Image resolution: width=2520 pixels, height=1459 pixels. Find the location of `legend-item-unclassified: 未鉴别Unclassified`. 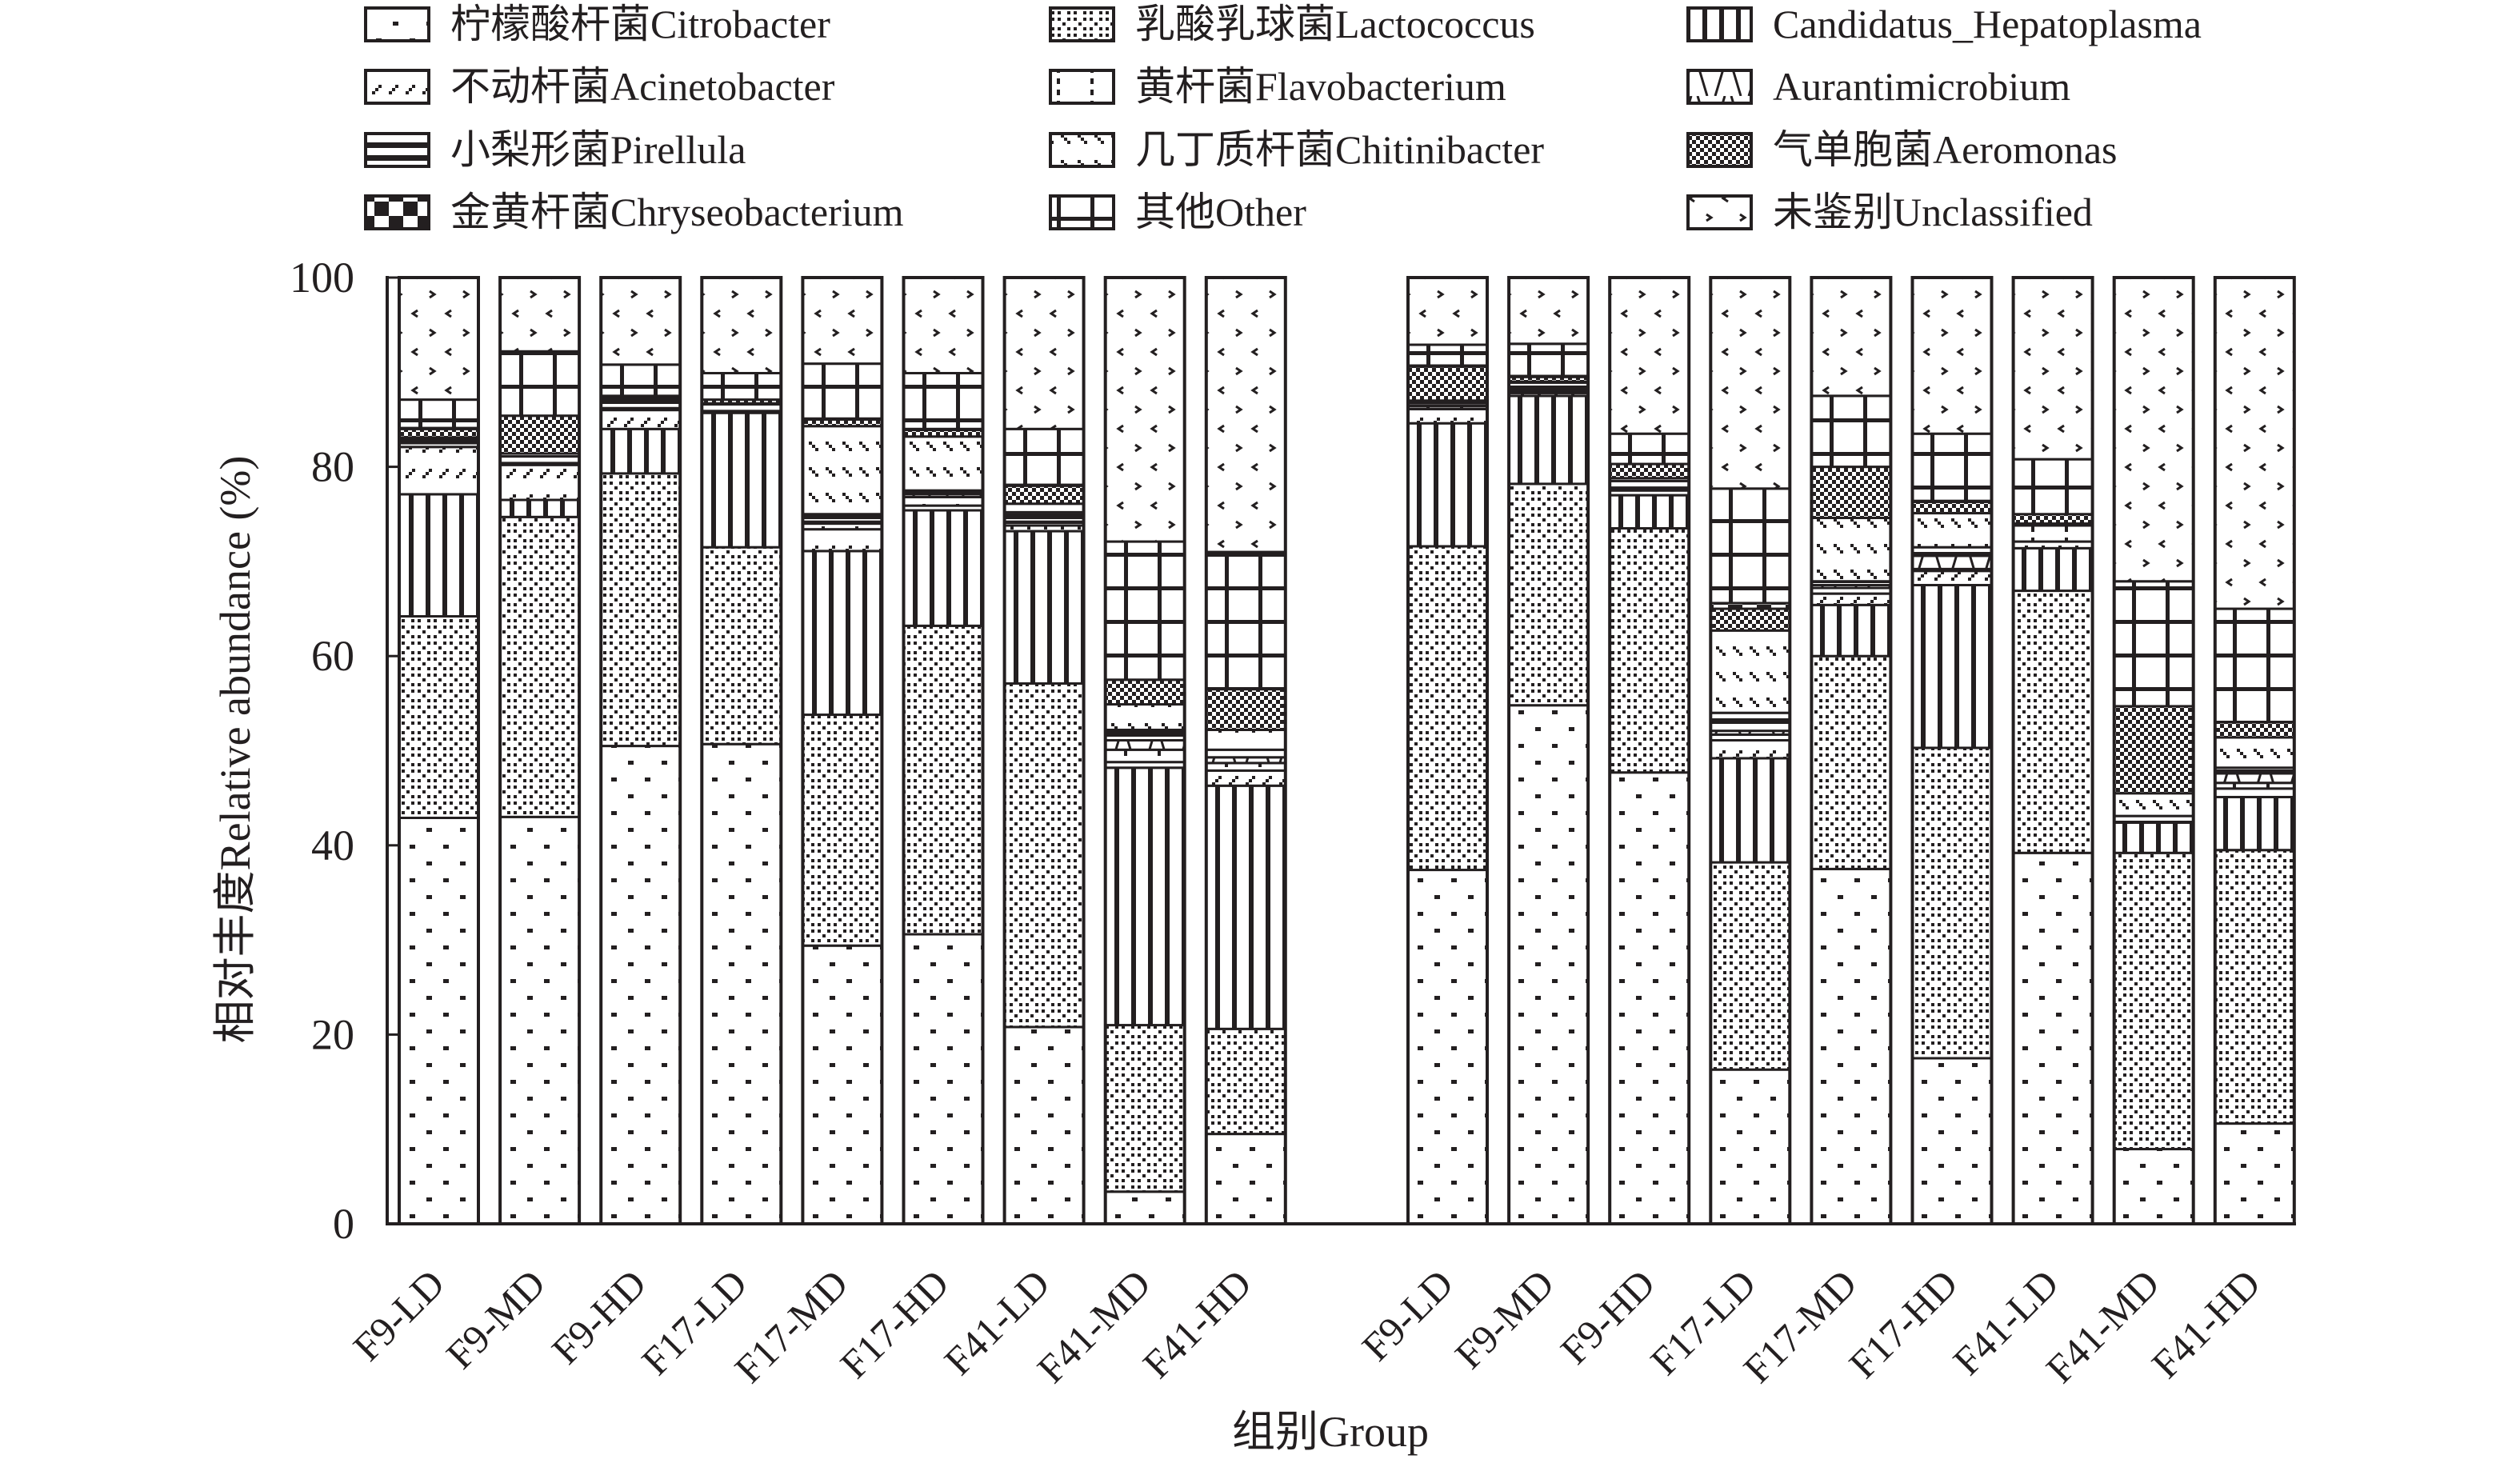

legend-item-unclassified: 未鉴别Unclassified is located at coordinates (1889, 212).